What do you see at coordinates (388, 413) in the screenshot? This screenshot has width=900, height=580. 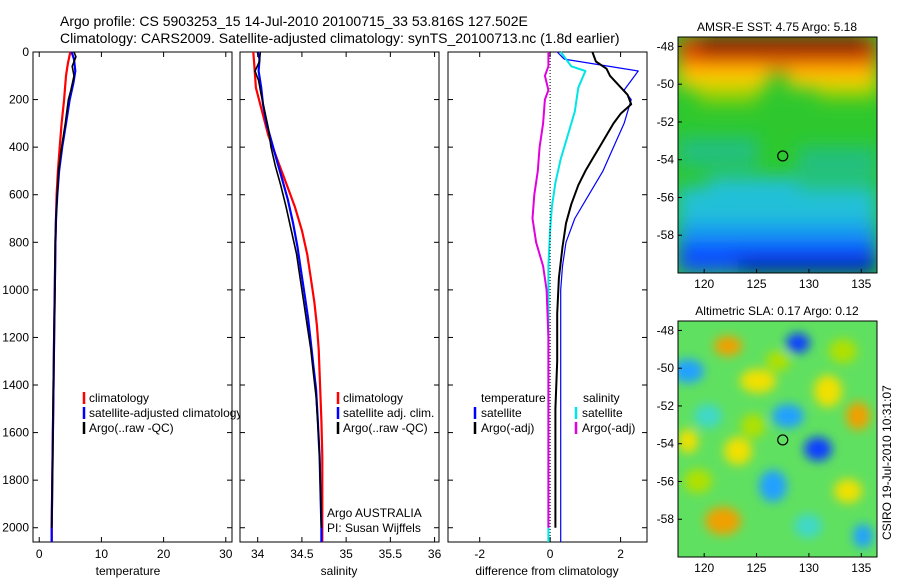 I see `legend-satellite-adj: satellite adj. clim.` at bounding box center [388, 413].